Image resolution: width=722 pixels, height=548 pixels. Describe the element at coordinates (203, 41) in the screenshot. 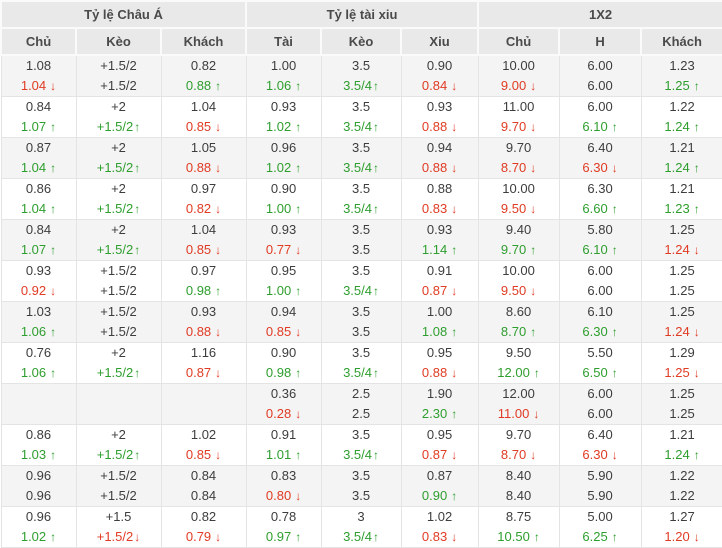

I see `col-header-asian-away: Khách` at that location.